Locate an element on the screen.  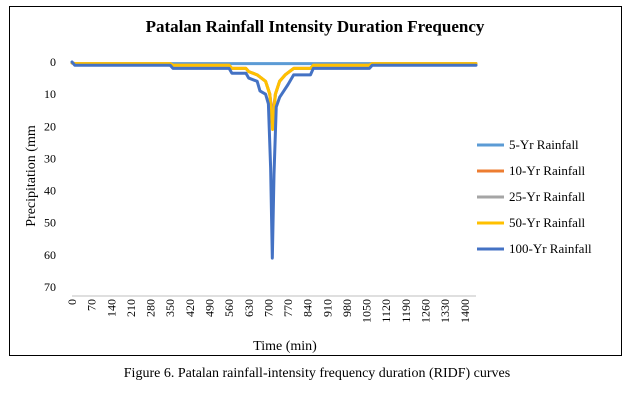
x-tick-label: 630 is located at coordinates (249, 308).